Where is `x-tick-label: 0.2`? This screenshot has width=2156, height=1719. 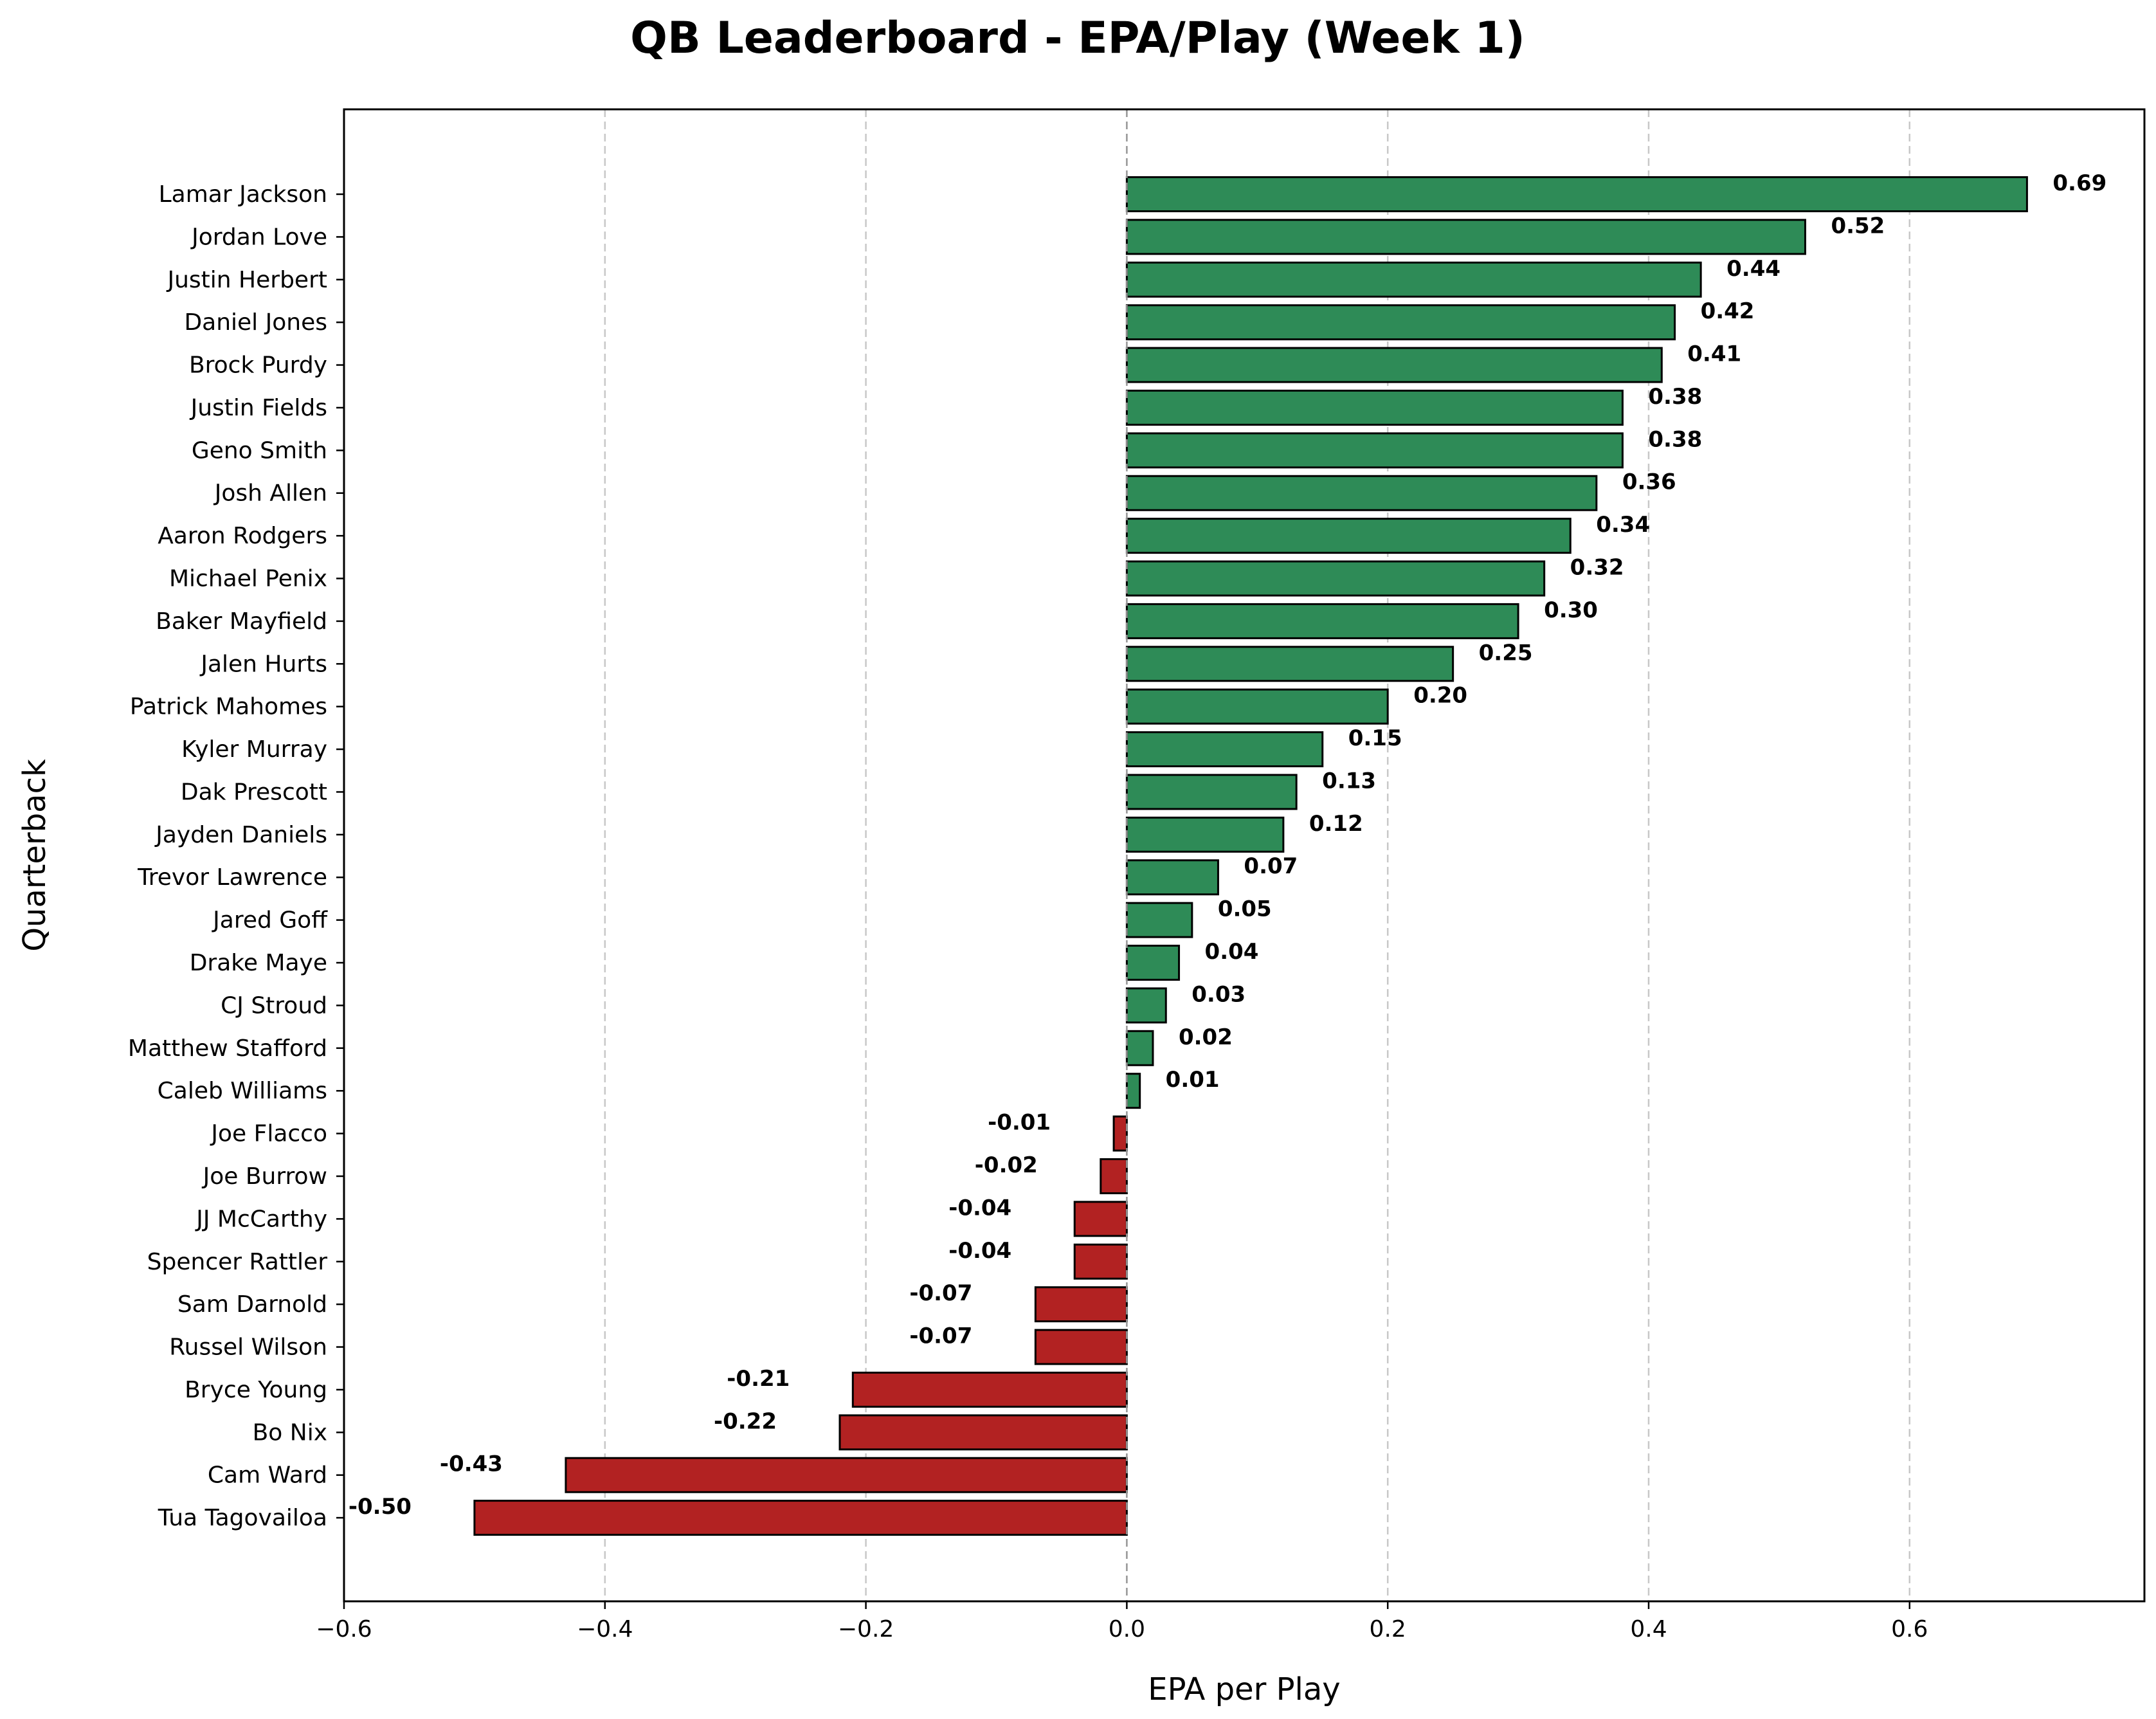
x-tick-label: 0.2 is located at coordinates (1388, 1629).